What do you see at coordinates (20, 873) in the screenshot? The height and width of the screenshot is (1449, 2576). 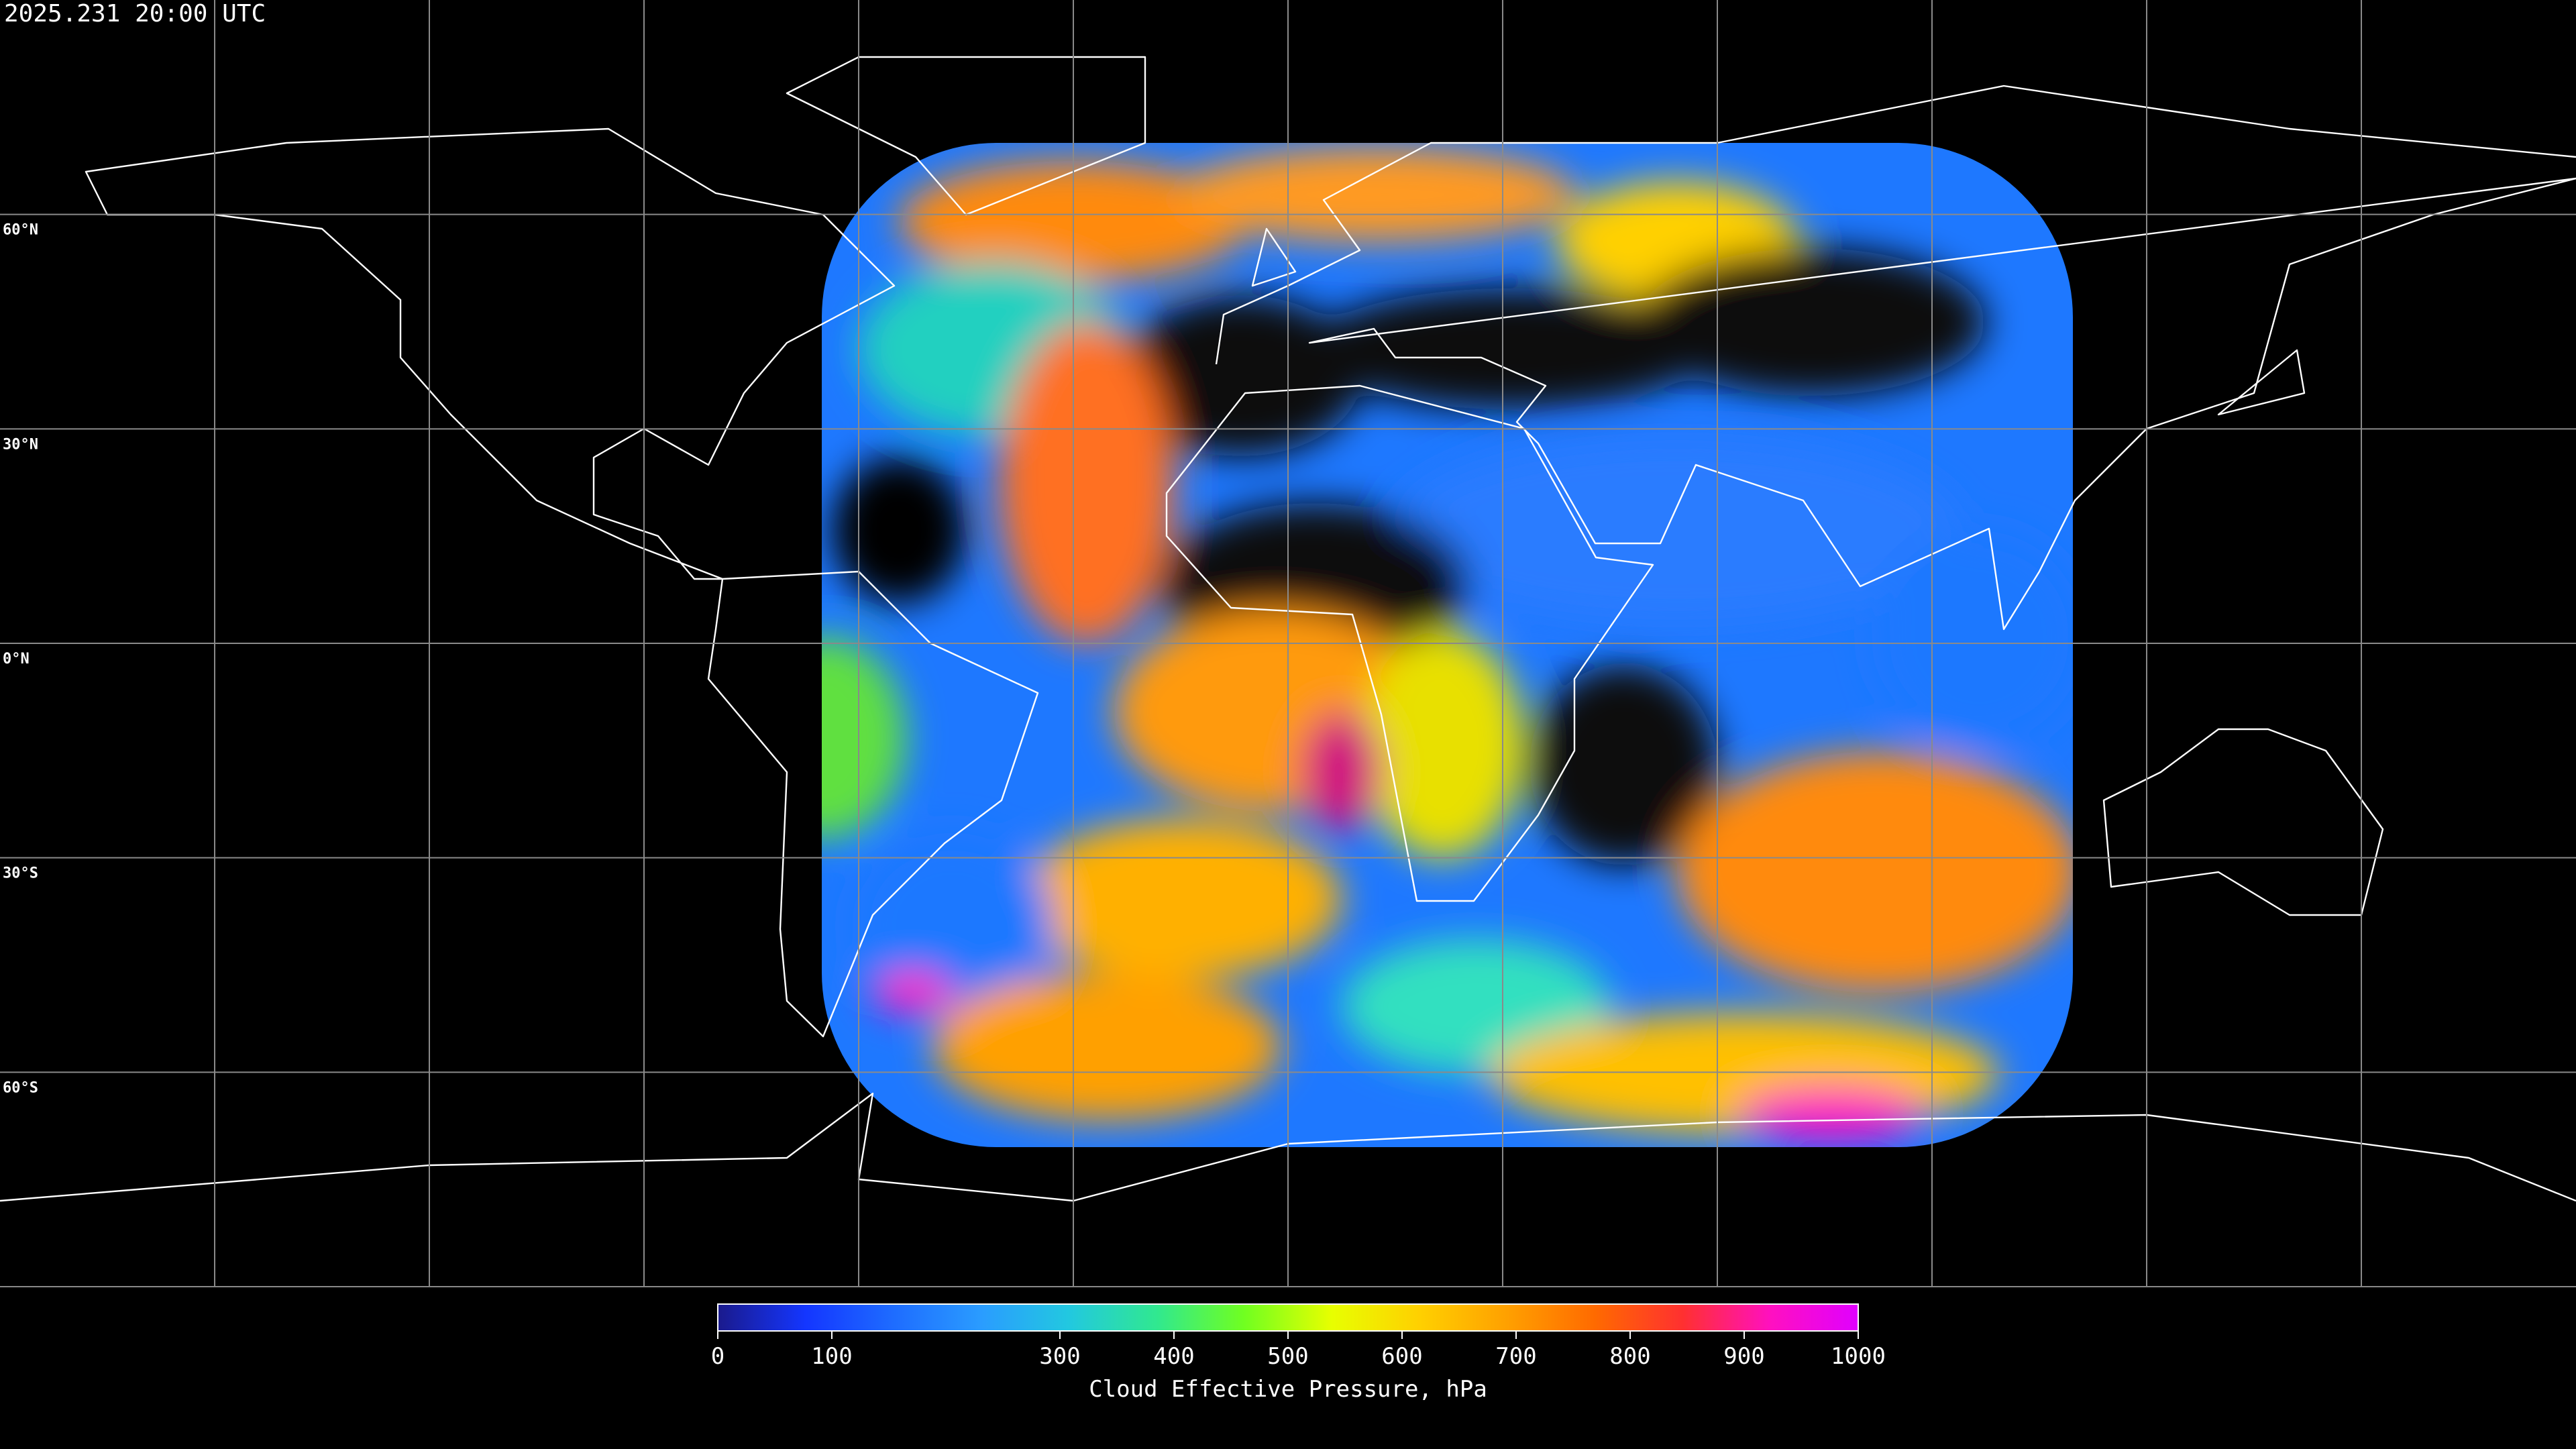 I see `parallel-label: 30°S` at bounding box center [20, 873].